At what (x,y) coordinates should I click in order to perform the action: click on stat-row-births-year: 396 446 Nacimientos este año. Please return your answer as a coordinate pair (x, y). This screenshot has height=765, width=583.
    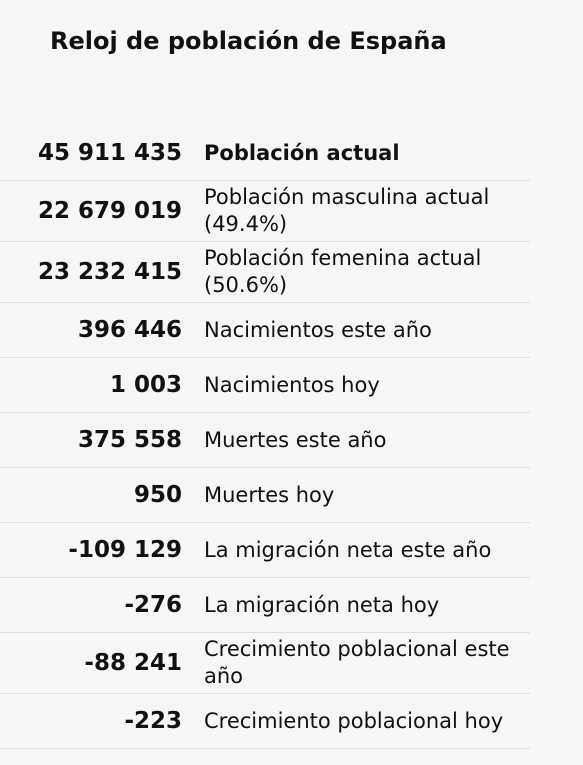
    Looking at the image, I should click on (265, 330).